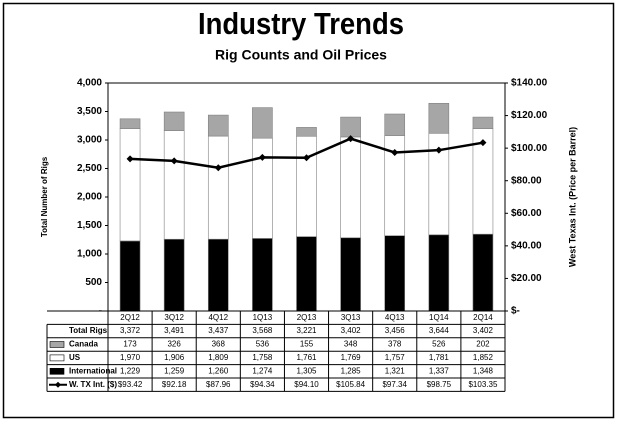 The height and width of the screenshot is (422, 618). What do you see at coordinates (306, 357) in the screenshot?
I see `table-cell: 1,761` at bounding box center [306, 357].